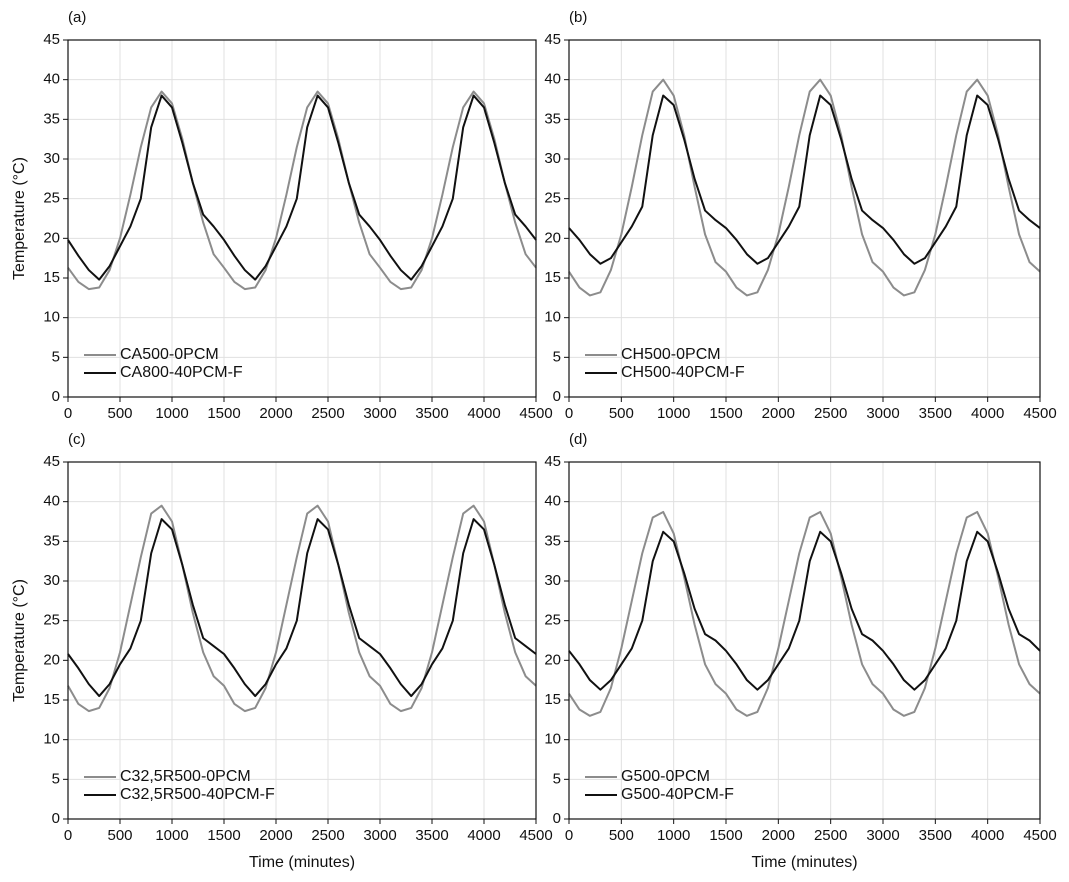  Describe the element at coordinates (185, 776) in the screenshot. I see `legend-label: C32,5R500-0PCM` at that location.